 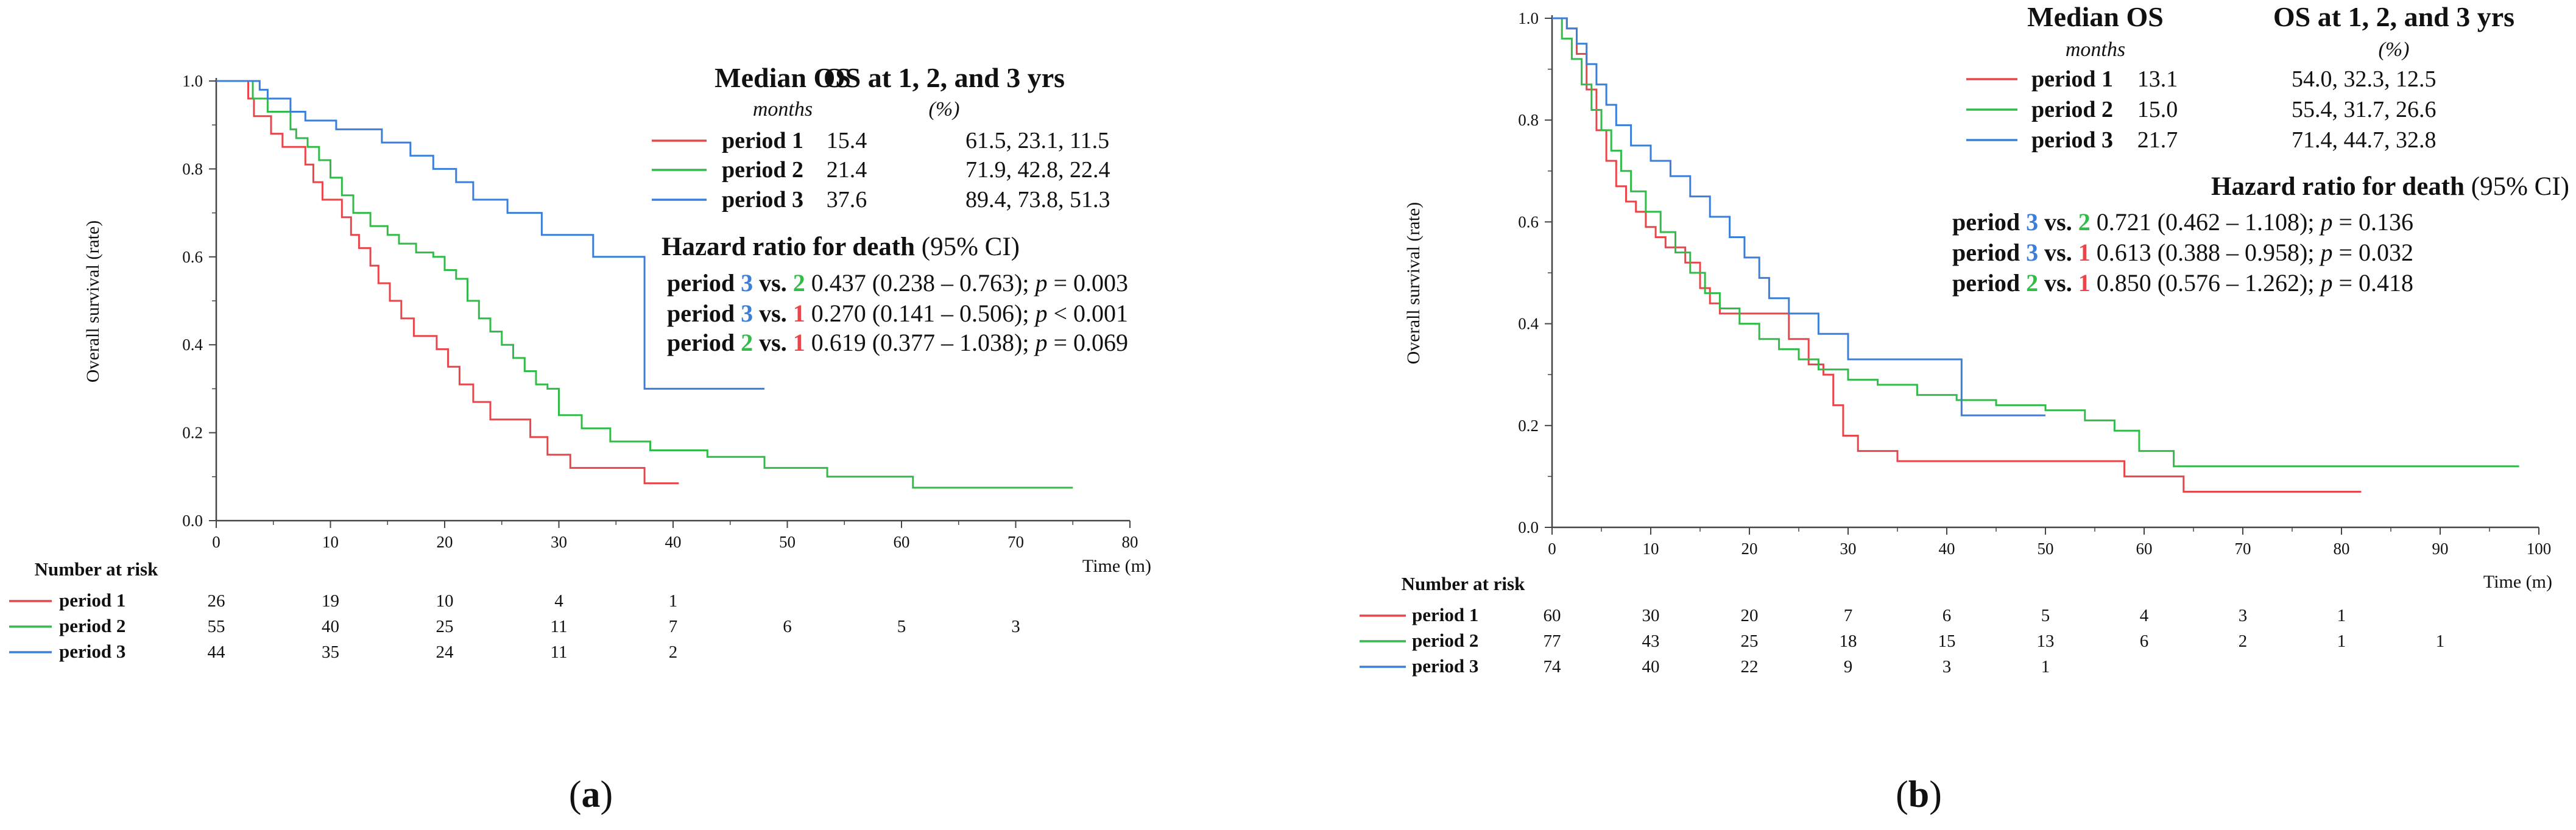 I want to click on hazard-p-value: = 0.069, so click(x=1087, y=342).